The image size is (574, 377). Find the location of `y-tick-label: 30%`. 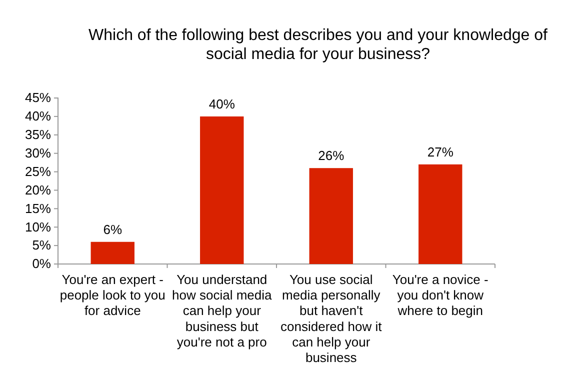

y-tick-label: 30% is located at coordinates (38, 152).